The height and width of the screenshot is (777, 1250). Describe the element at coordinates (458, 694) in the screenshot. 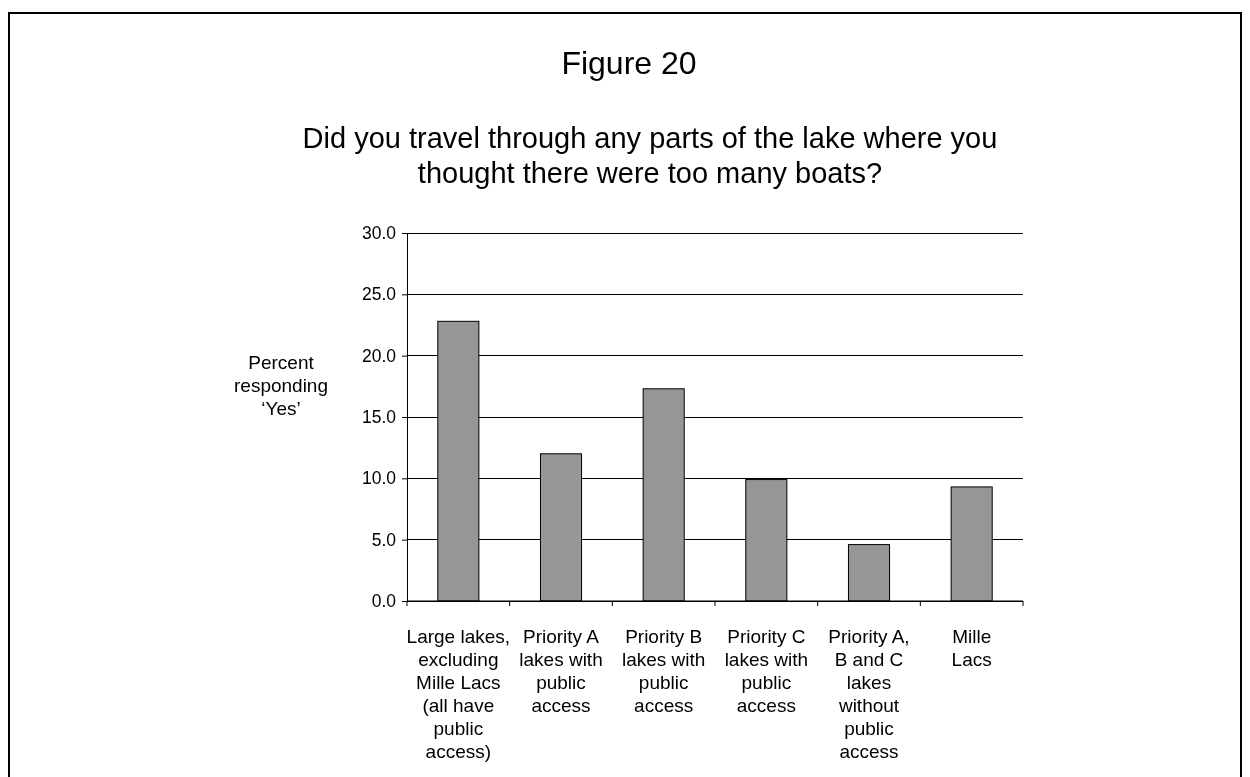

I see `x-tick-label: Large lakes, excluding Mille Lacs (all have public access)` at that location.